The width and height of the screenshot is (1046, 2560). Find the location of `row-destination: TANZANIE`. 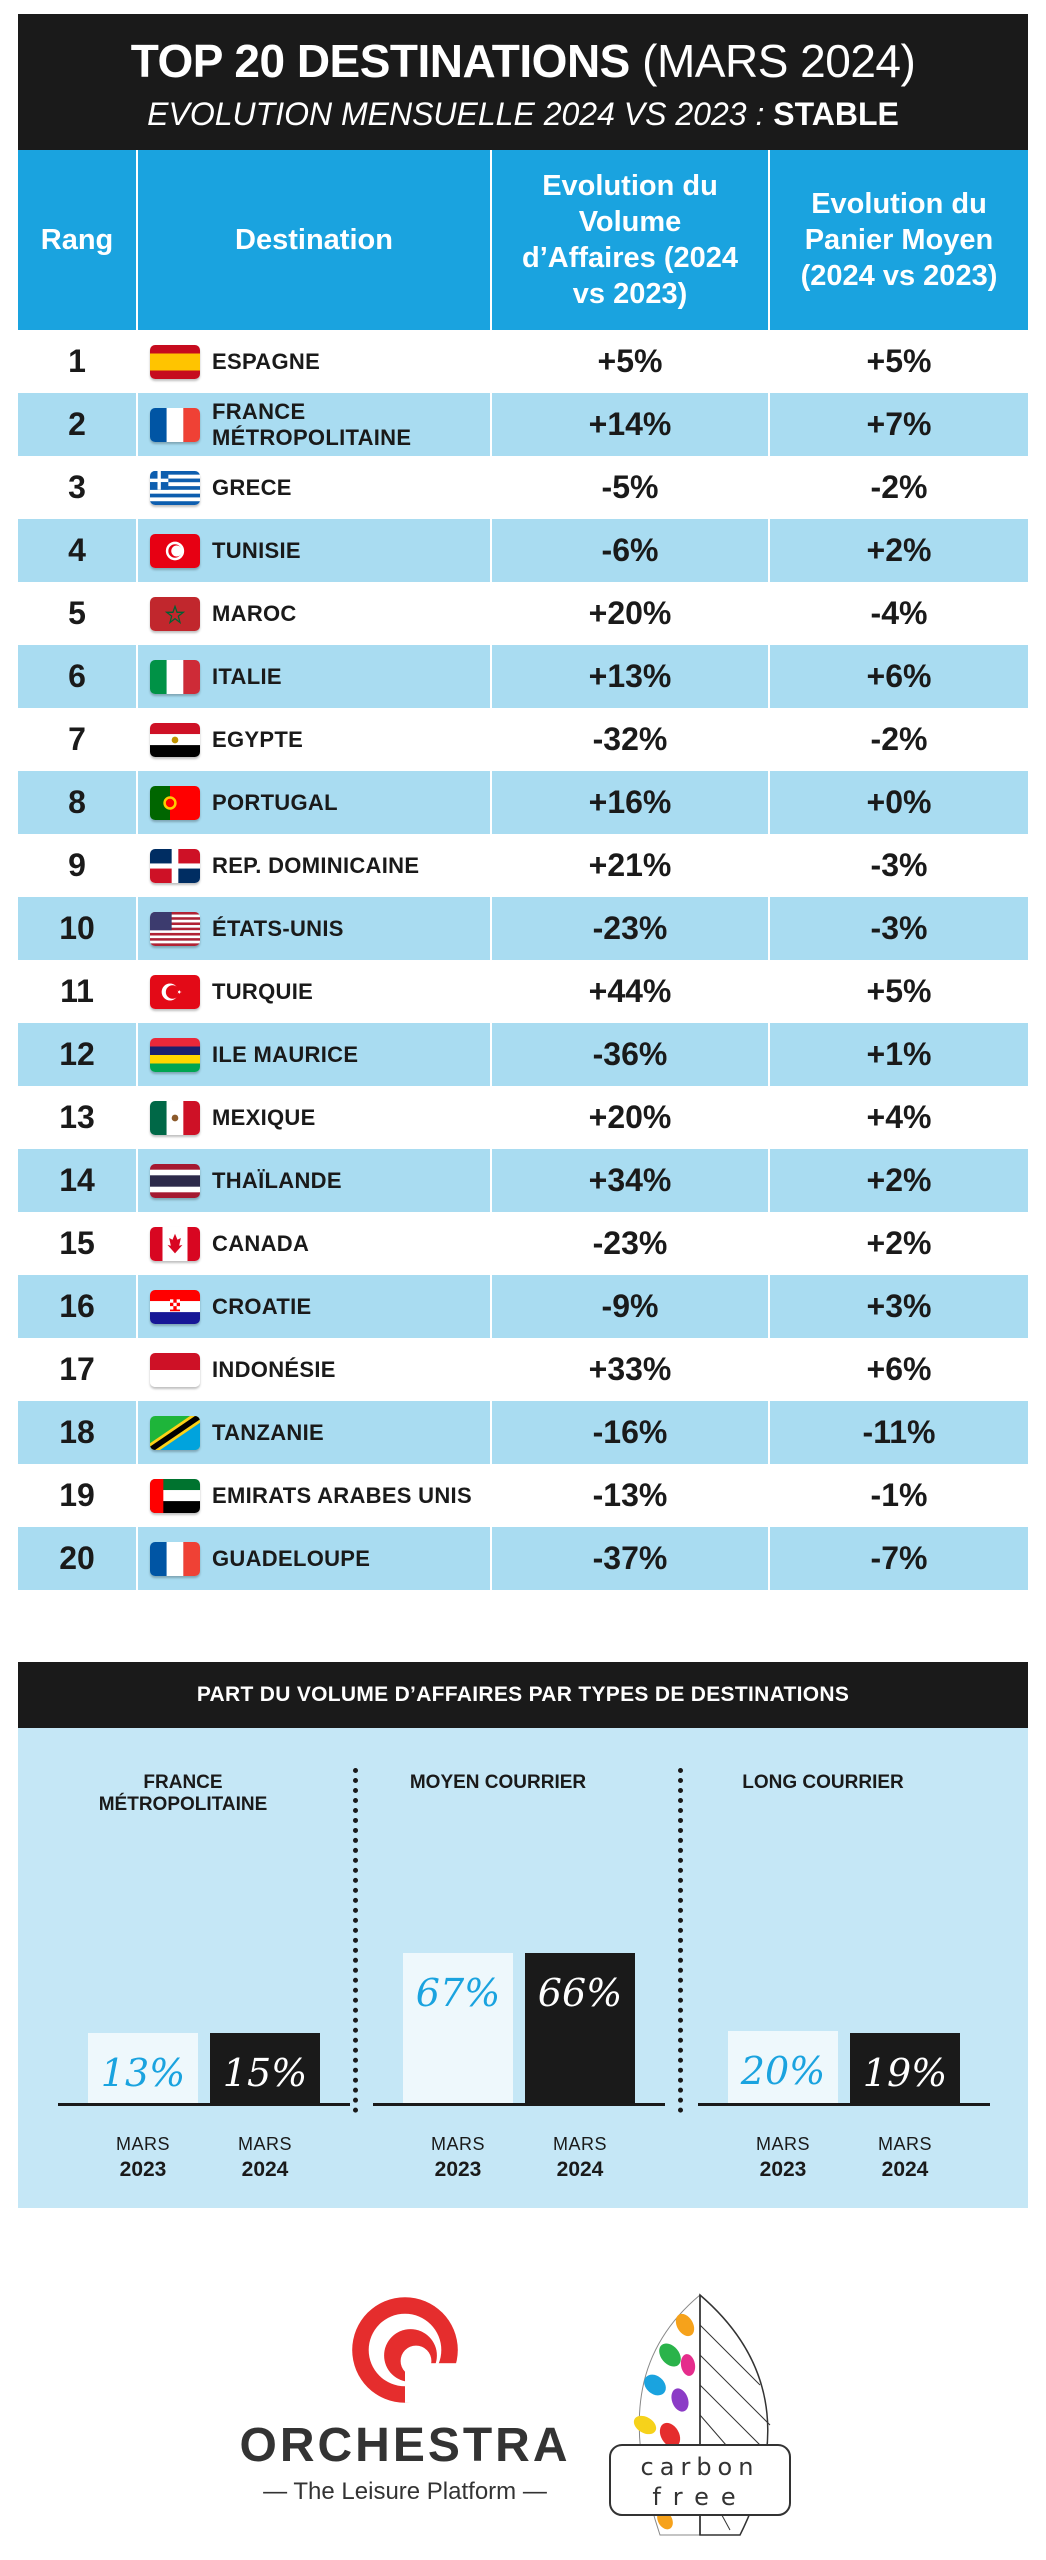

row-destination: TANZANIE is located at coordinates (315, 1432).